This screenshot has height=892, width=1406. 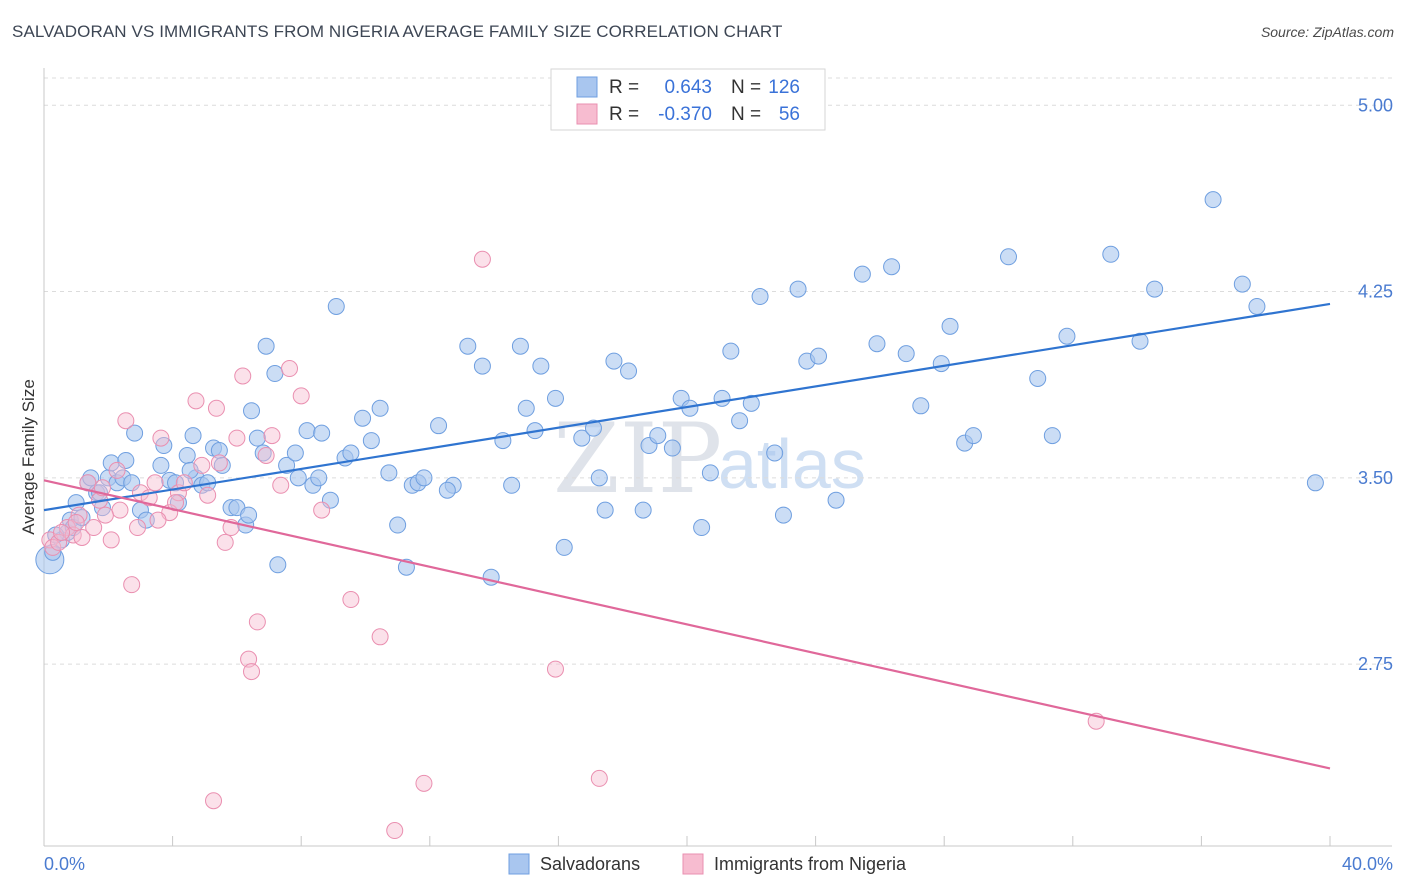 What do you see at coordinates (1367, 864) in the screenshot?
I see `x-tick-label: 40.0%` at bounding box center [1367, 864].